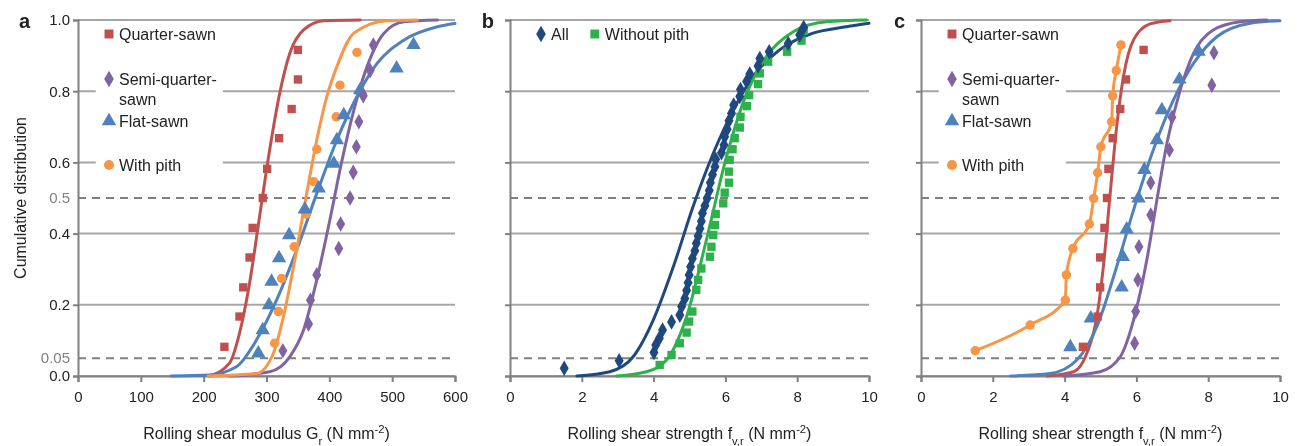  What do you see at coordinates (330, 396) in the screenshot?
I see `x-tick-label: 400` at bounding box center [330, 396].